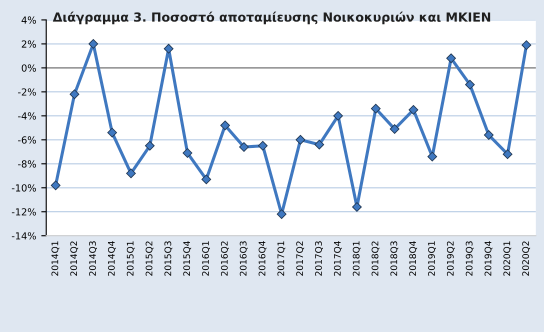 The width and height of the screenshot is (544, 332). What do you see at coordinates (338, 258) in the screenshot?
I see `x-tick-label: 2017Q4` at bounding box center [338, 258].